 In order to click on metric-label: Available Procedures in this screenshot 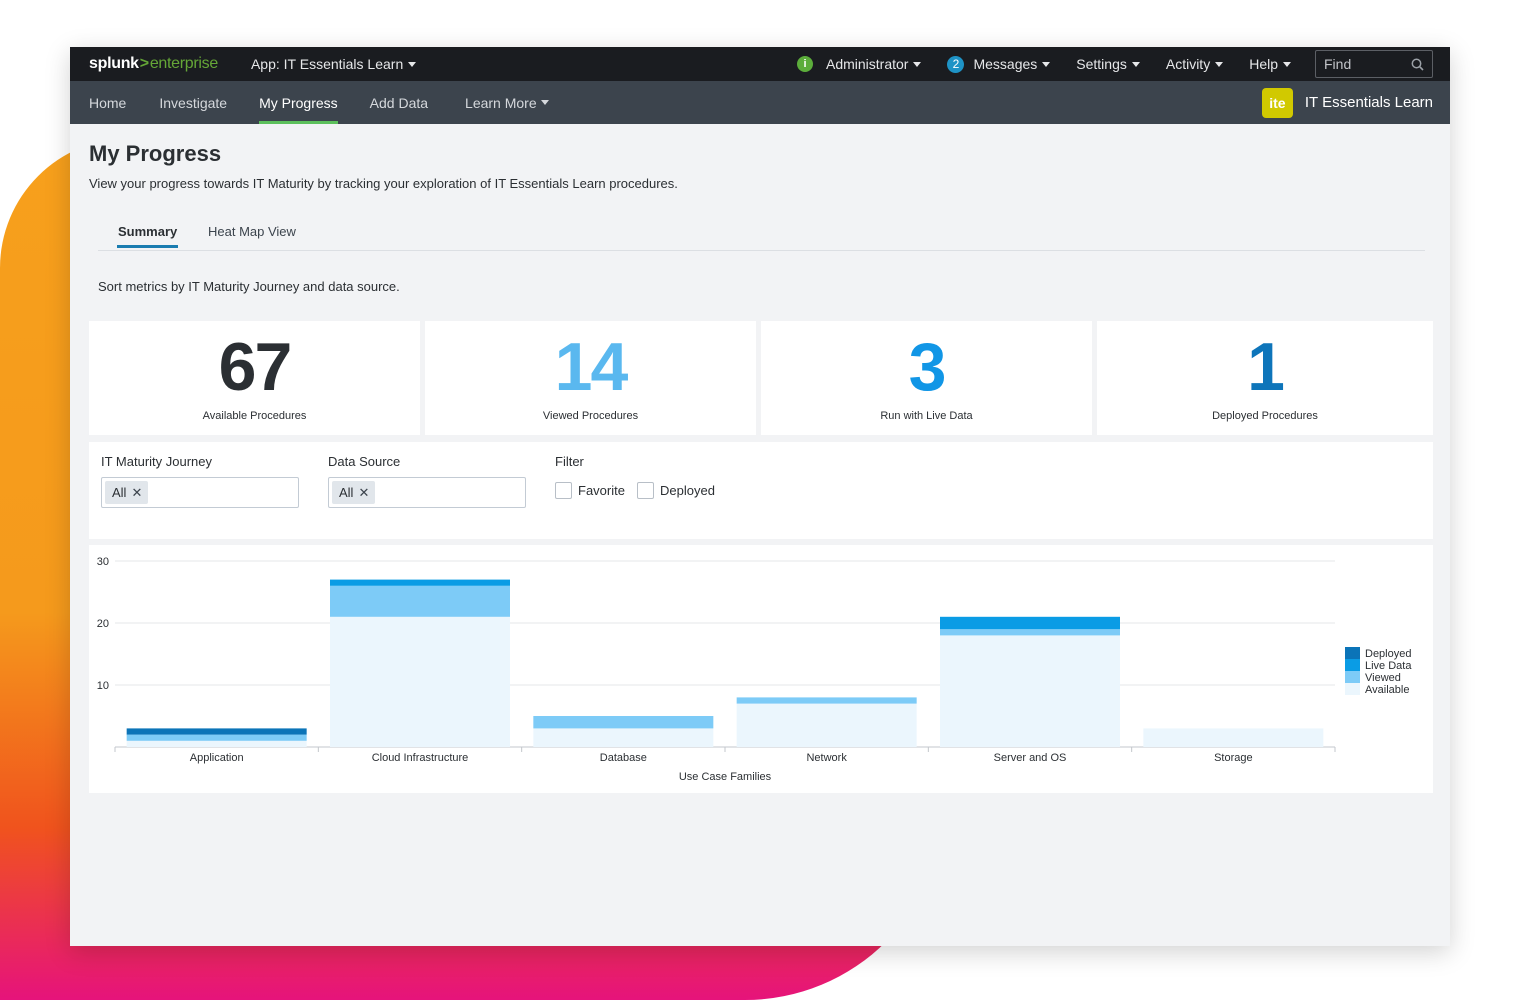, I will do `click(254, 416)`.